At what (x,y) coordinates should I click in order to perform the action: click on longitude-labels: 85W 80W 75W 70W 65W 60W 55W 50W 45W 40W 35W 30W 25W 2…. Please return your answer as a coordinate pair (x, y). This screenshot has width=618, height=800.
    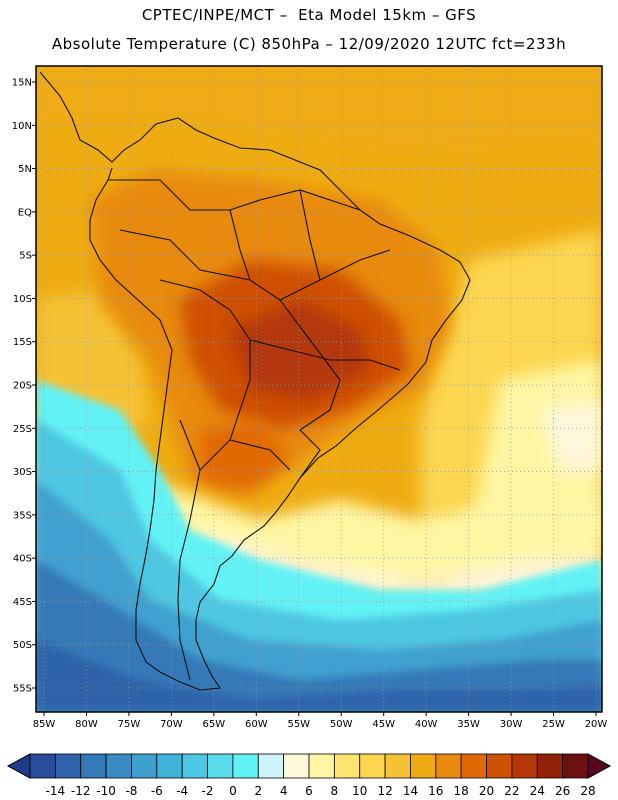
    Looking at the image, I should click on (320, 721).